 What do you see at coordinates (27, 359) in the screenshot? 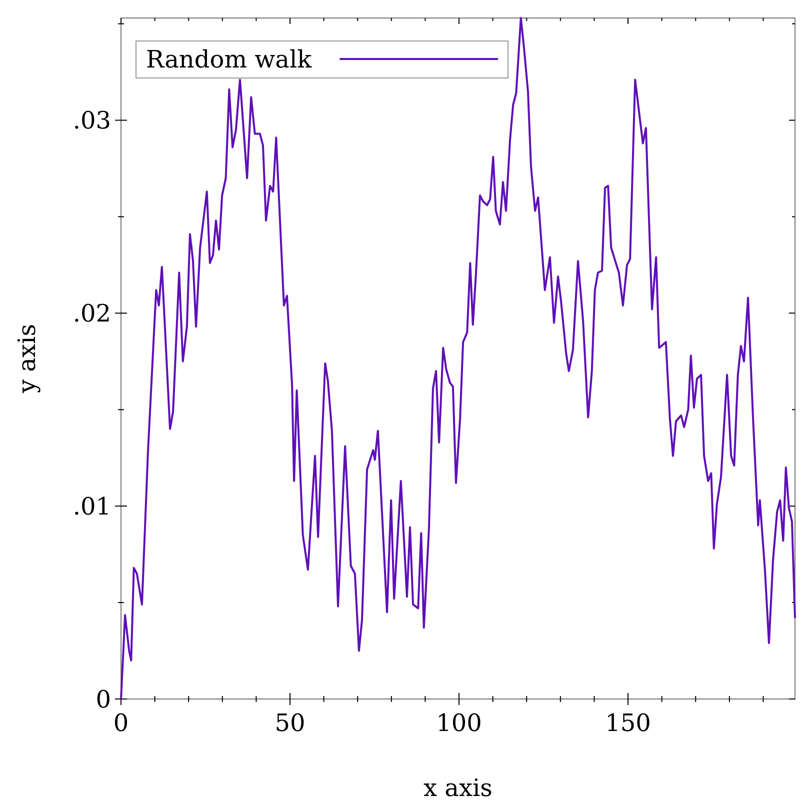
I see `y-axis-title: y axis` at bounding box center [27, 359].